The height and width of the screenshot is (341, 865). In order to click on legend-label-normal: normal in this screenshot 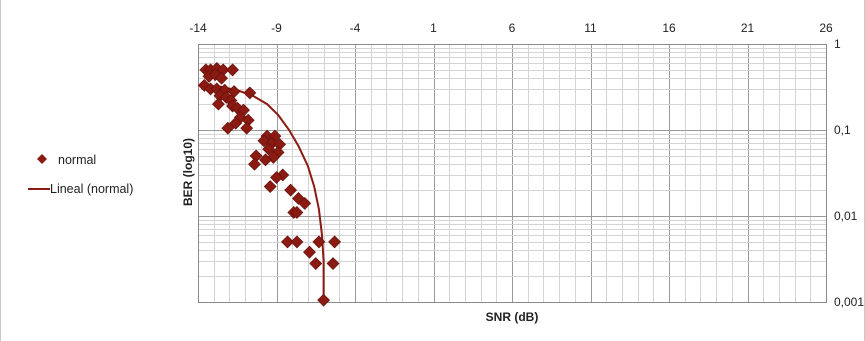, I will do `click(77, 160)`.